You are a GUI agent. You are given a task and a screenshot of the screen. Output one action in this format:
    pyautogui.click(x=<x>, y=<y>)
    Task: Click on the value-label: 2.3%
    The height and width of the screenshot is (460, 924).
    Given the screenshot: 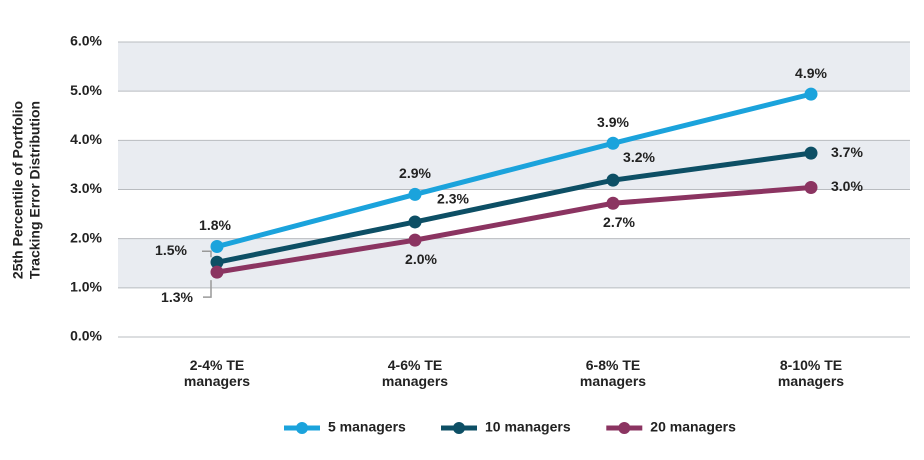 What is the action you would take?
    pyautogui.click(x=453, y=199)
    